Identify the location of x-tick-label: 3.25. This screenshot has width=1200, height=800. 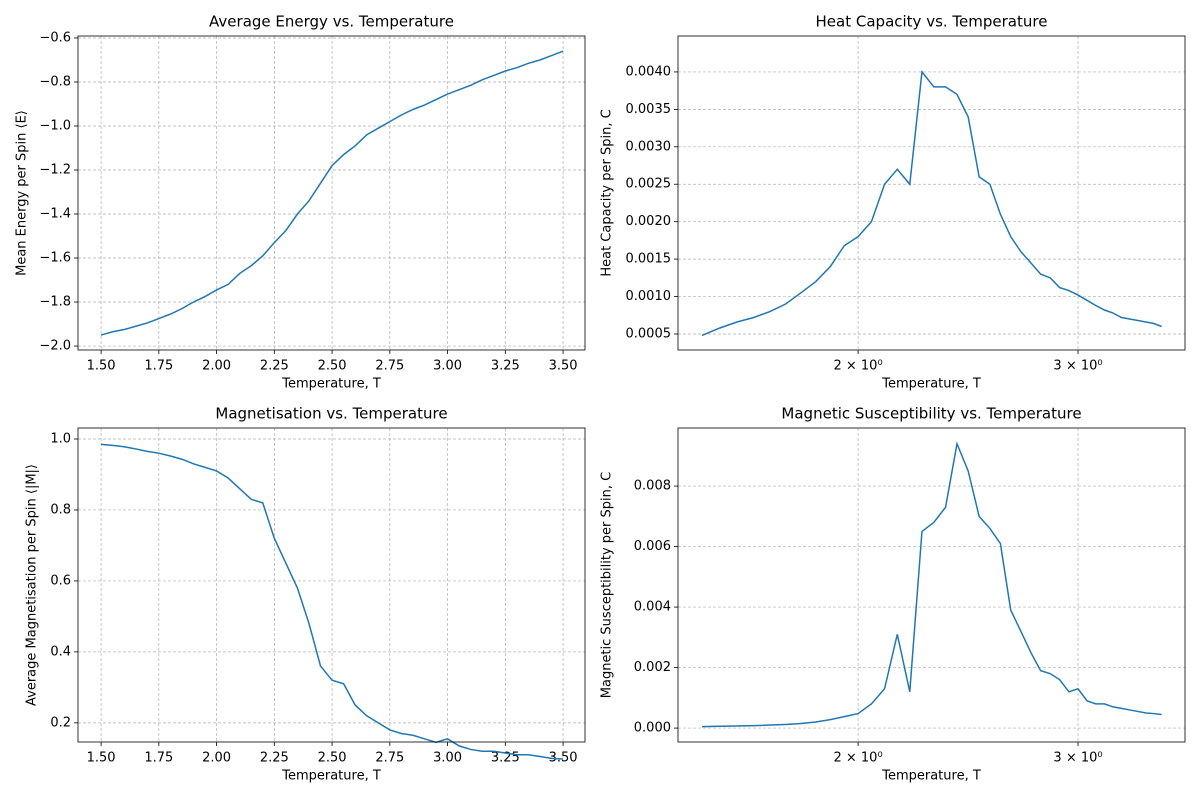
(505, 366).